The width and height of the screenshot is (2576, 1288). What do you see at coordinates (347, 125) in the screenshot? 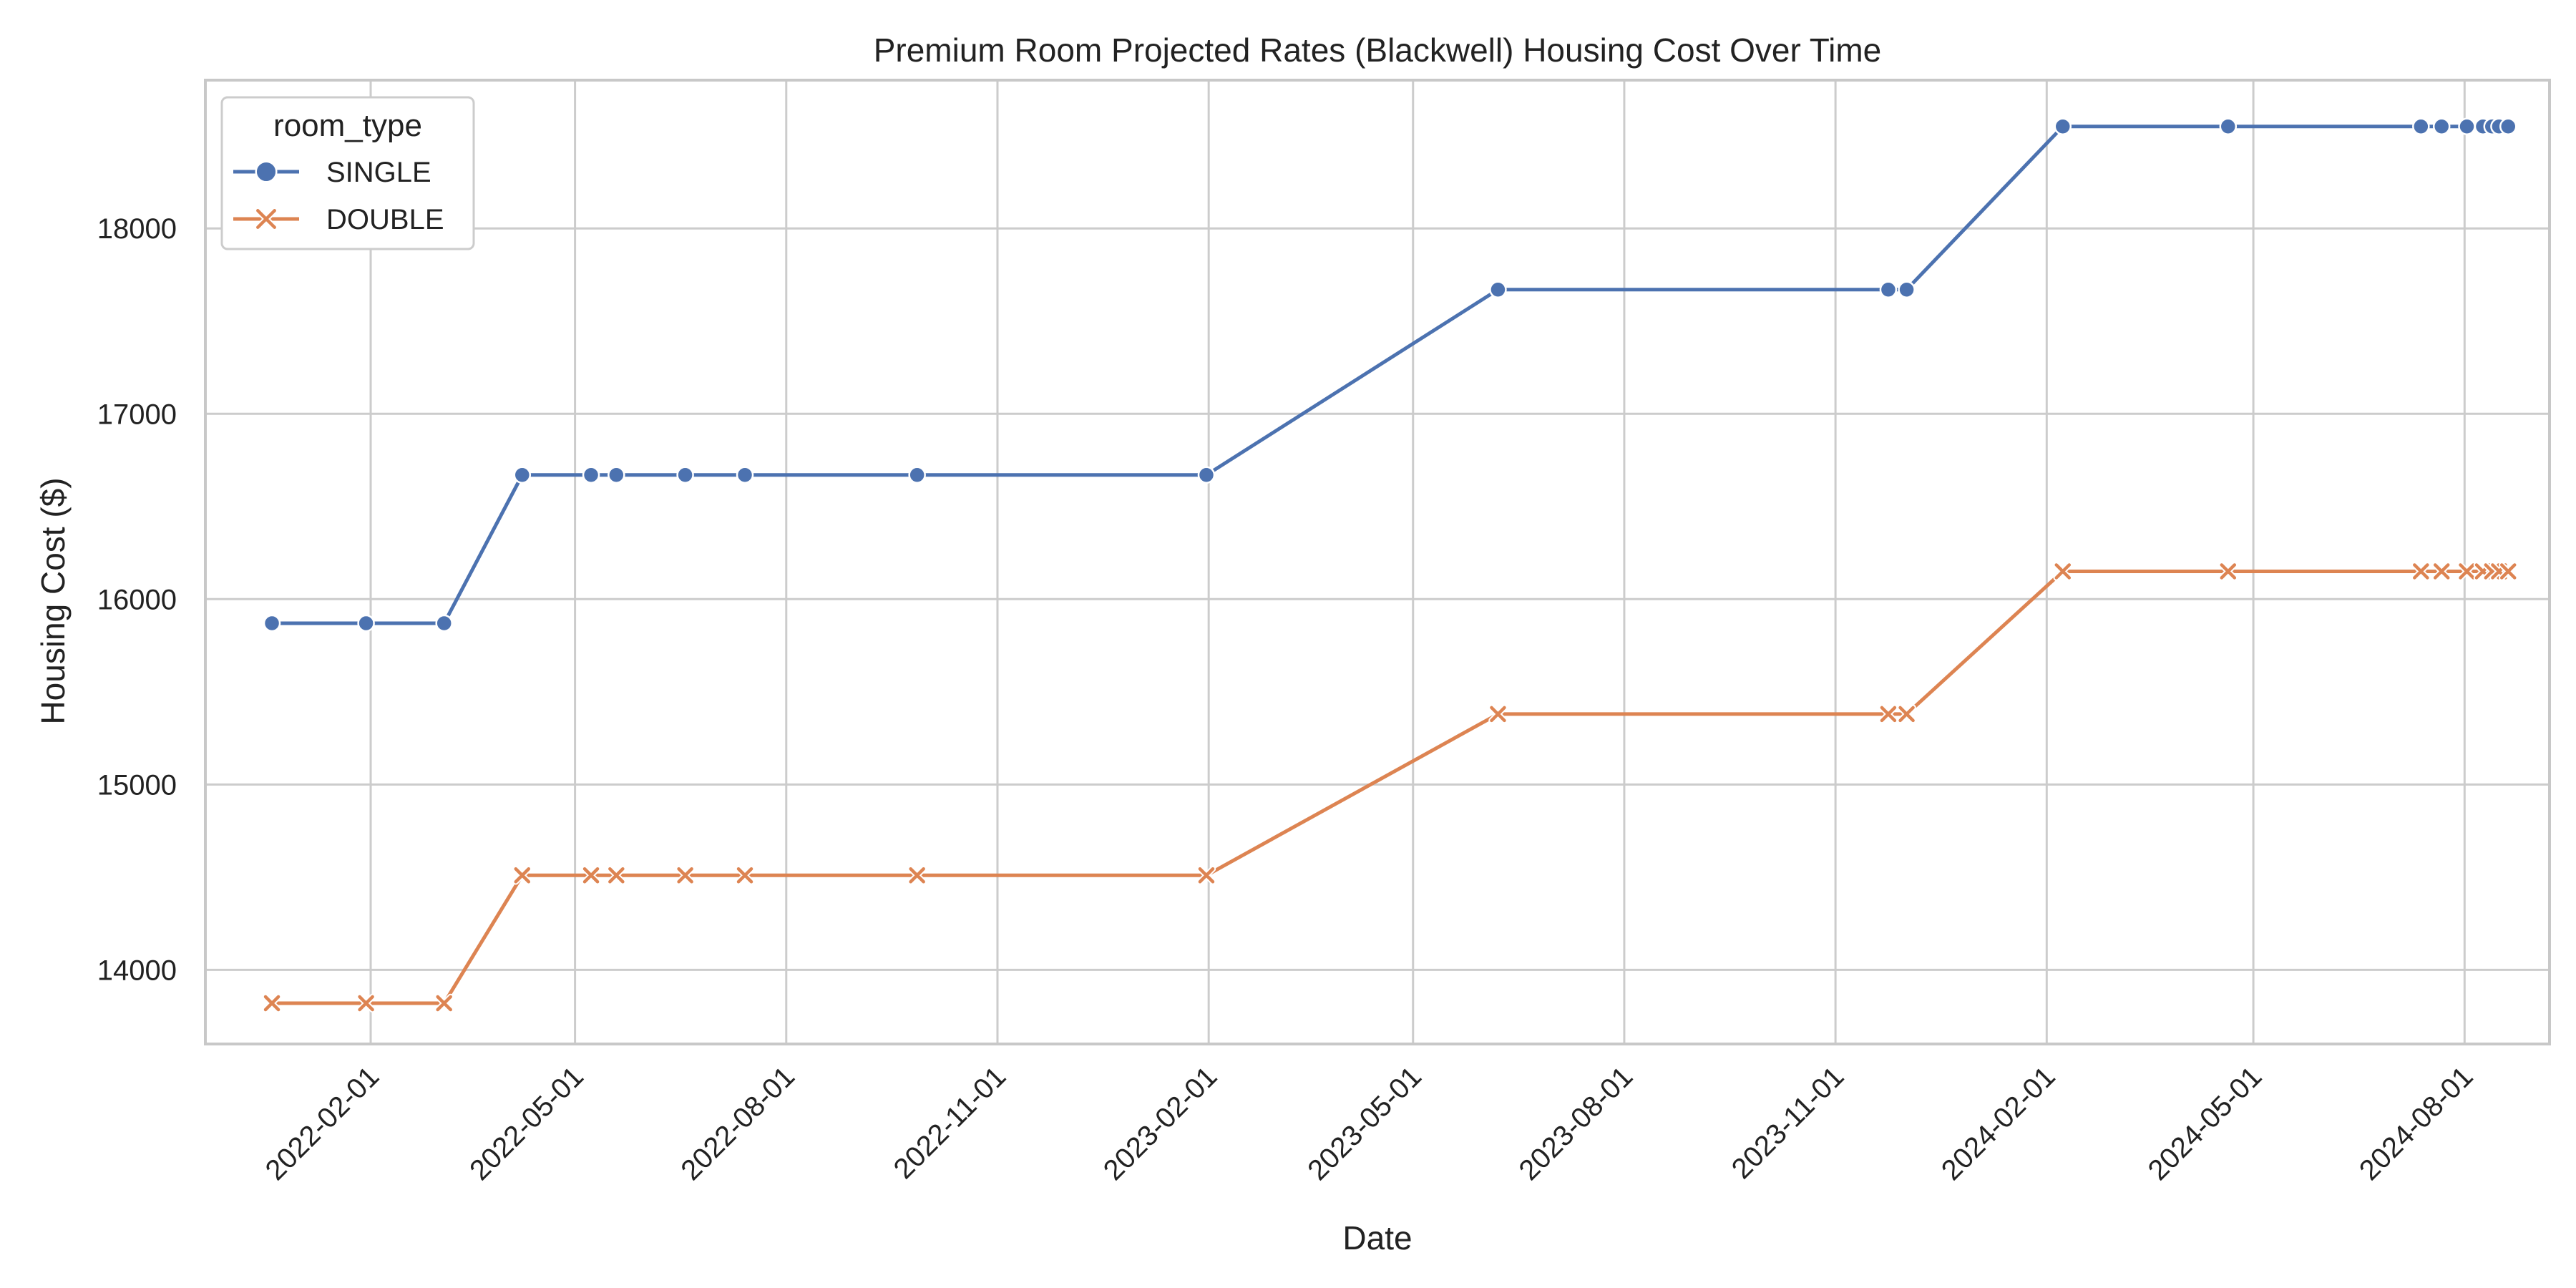
I see `legend-title: room_type` at bounding box center [347, 125].